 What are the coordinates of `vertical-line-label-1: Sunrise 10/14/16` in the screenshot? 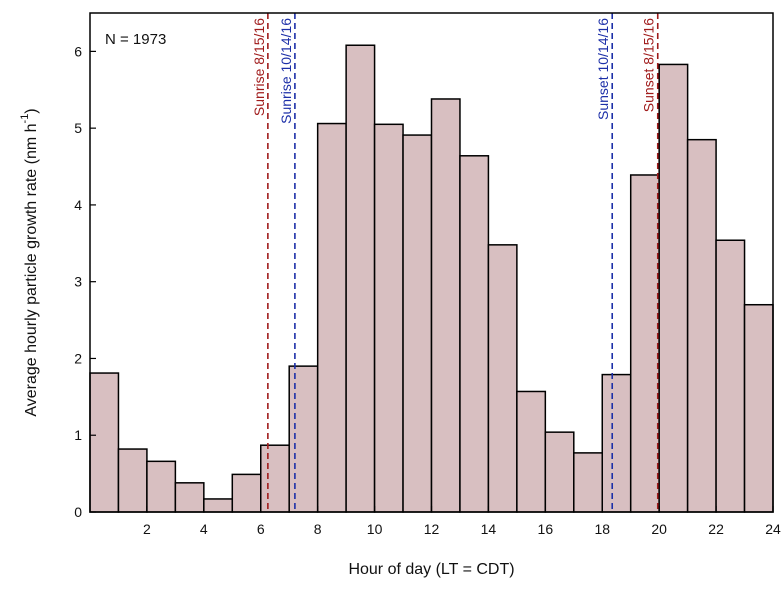 It's located at (286, 71).